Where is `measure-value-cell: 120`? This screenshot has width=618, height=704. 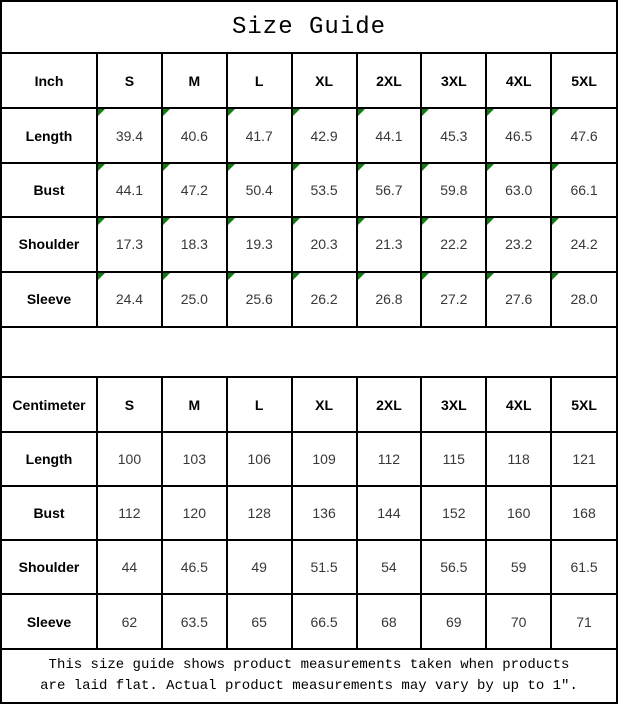
measure-value-cell: 120 is located at coordinates (194, 513).